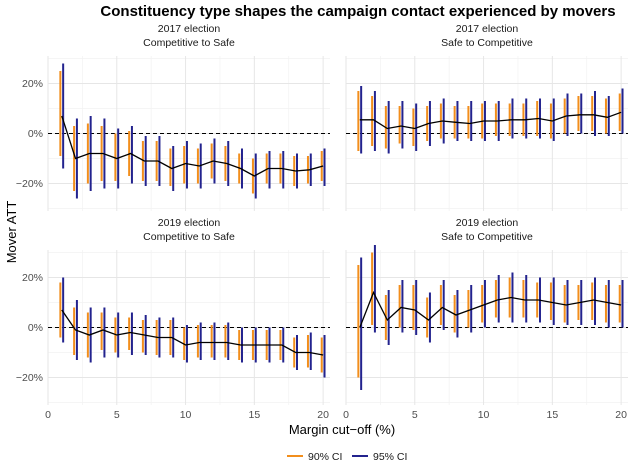  I want to click on legend-label-ci90: 90% CI, so click(325, 456).